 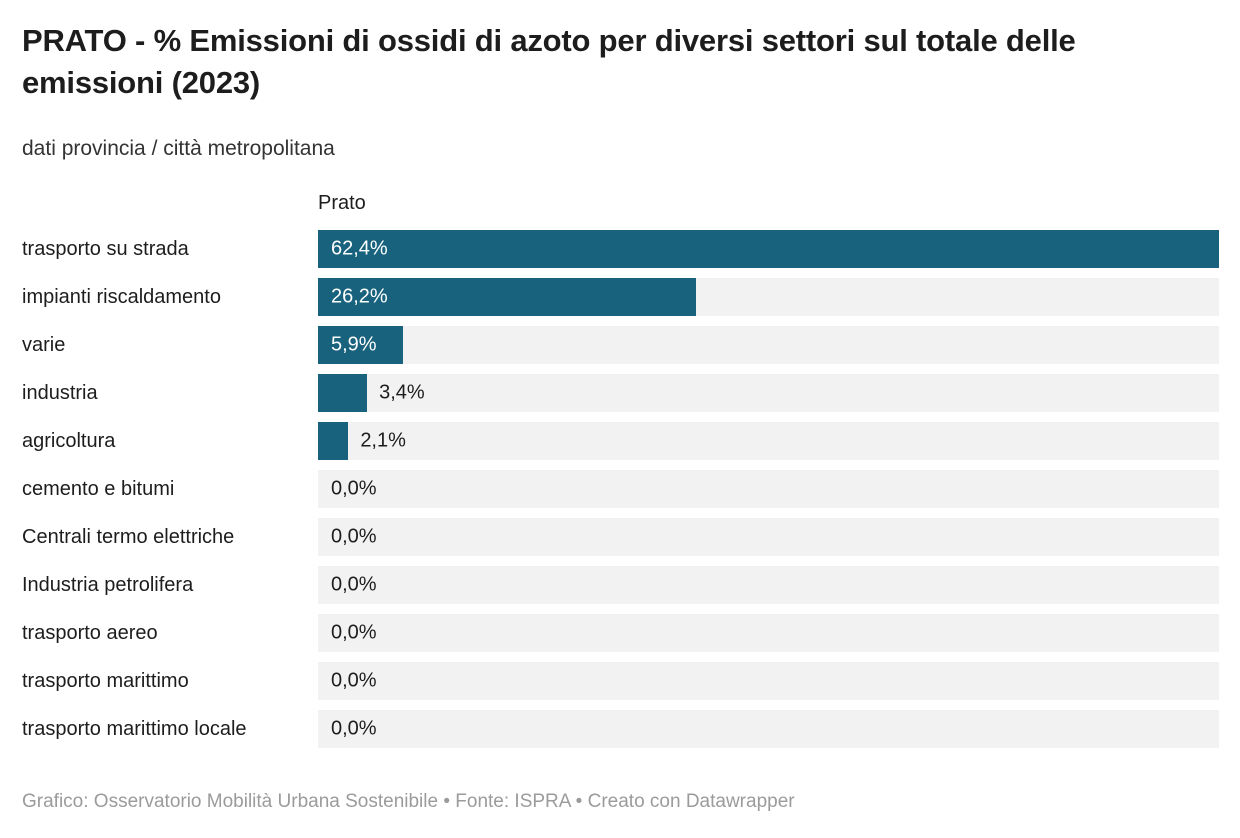 I want to click on bar-row: trasporto su strada 62,4%, so click(x=620, y=249).